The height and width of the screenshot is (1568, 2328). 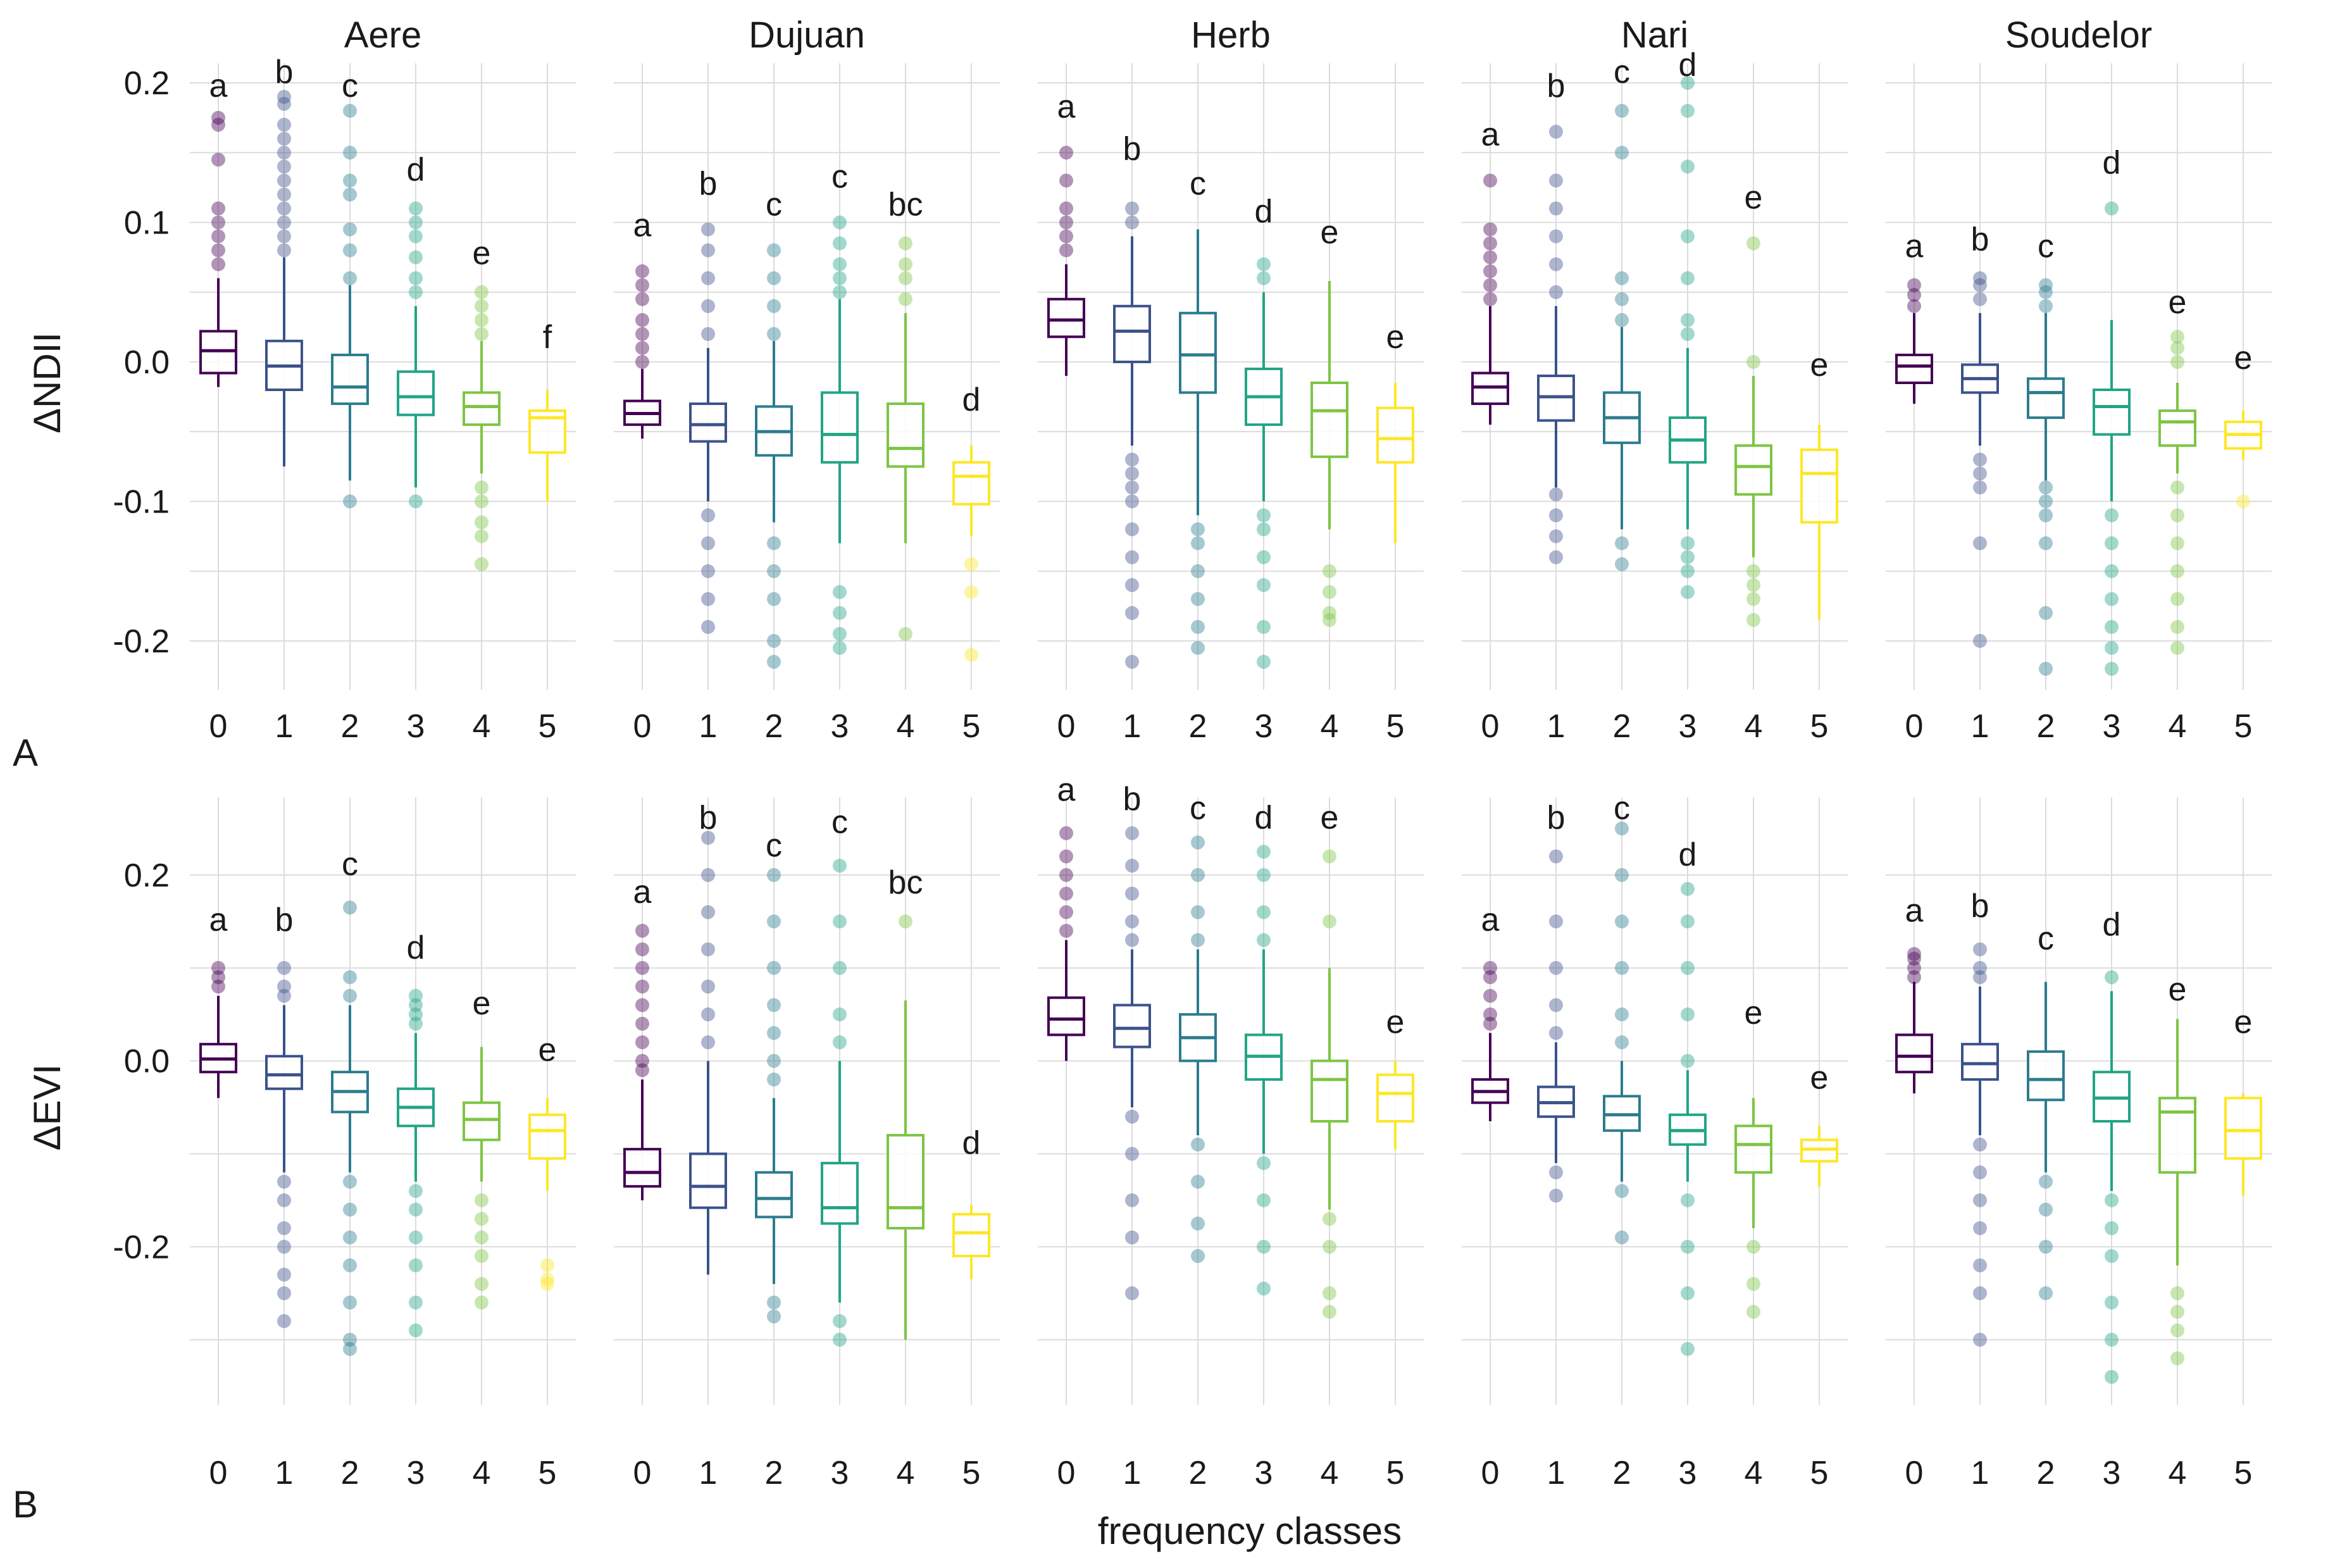 I want to click on box-herb-0: a, so click(x=1066, y=233).